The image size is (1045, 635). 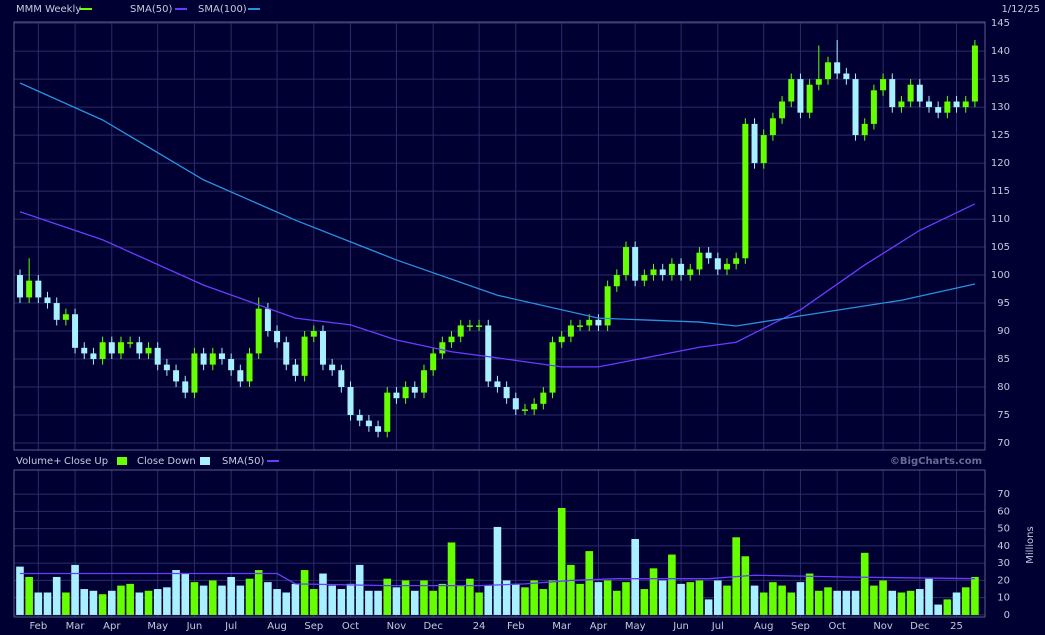 I want to click on credit: ©BigCharts.com, so click(x=936, y=461).